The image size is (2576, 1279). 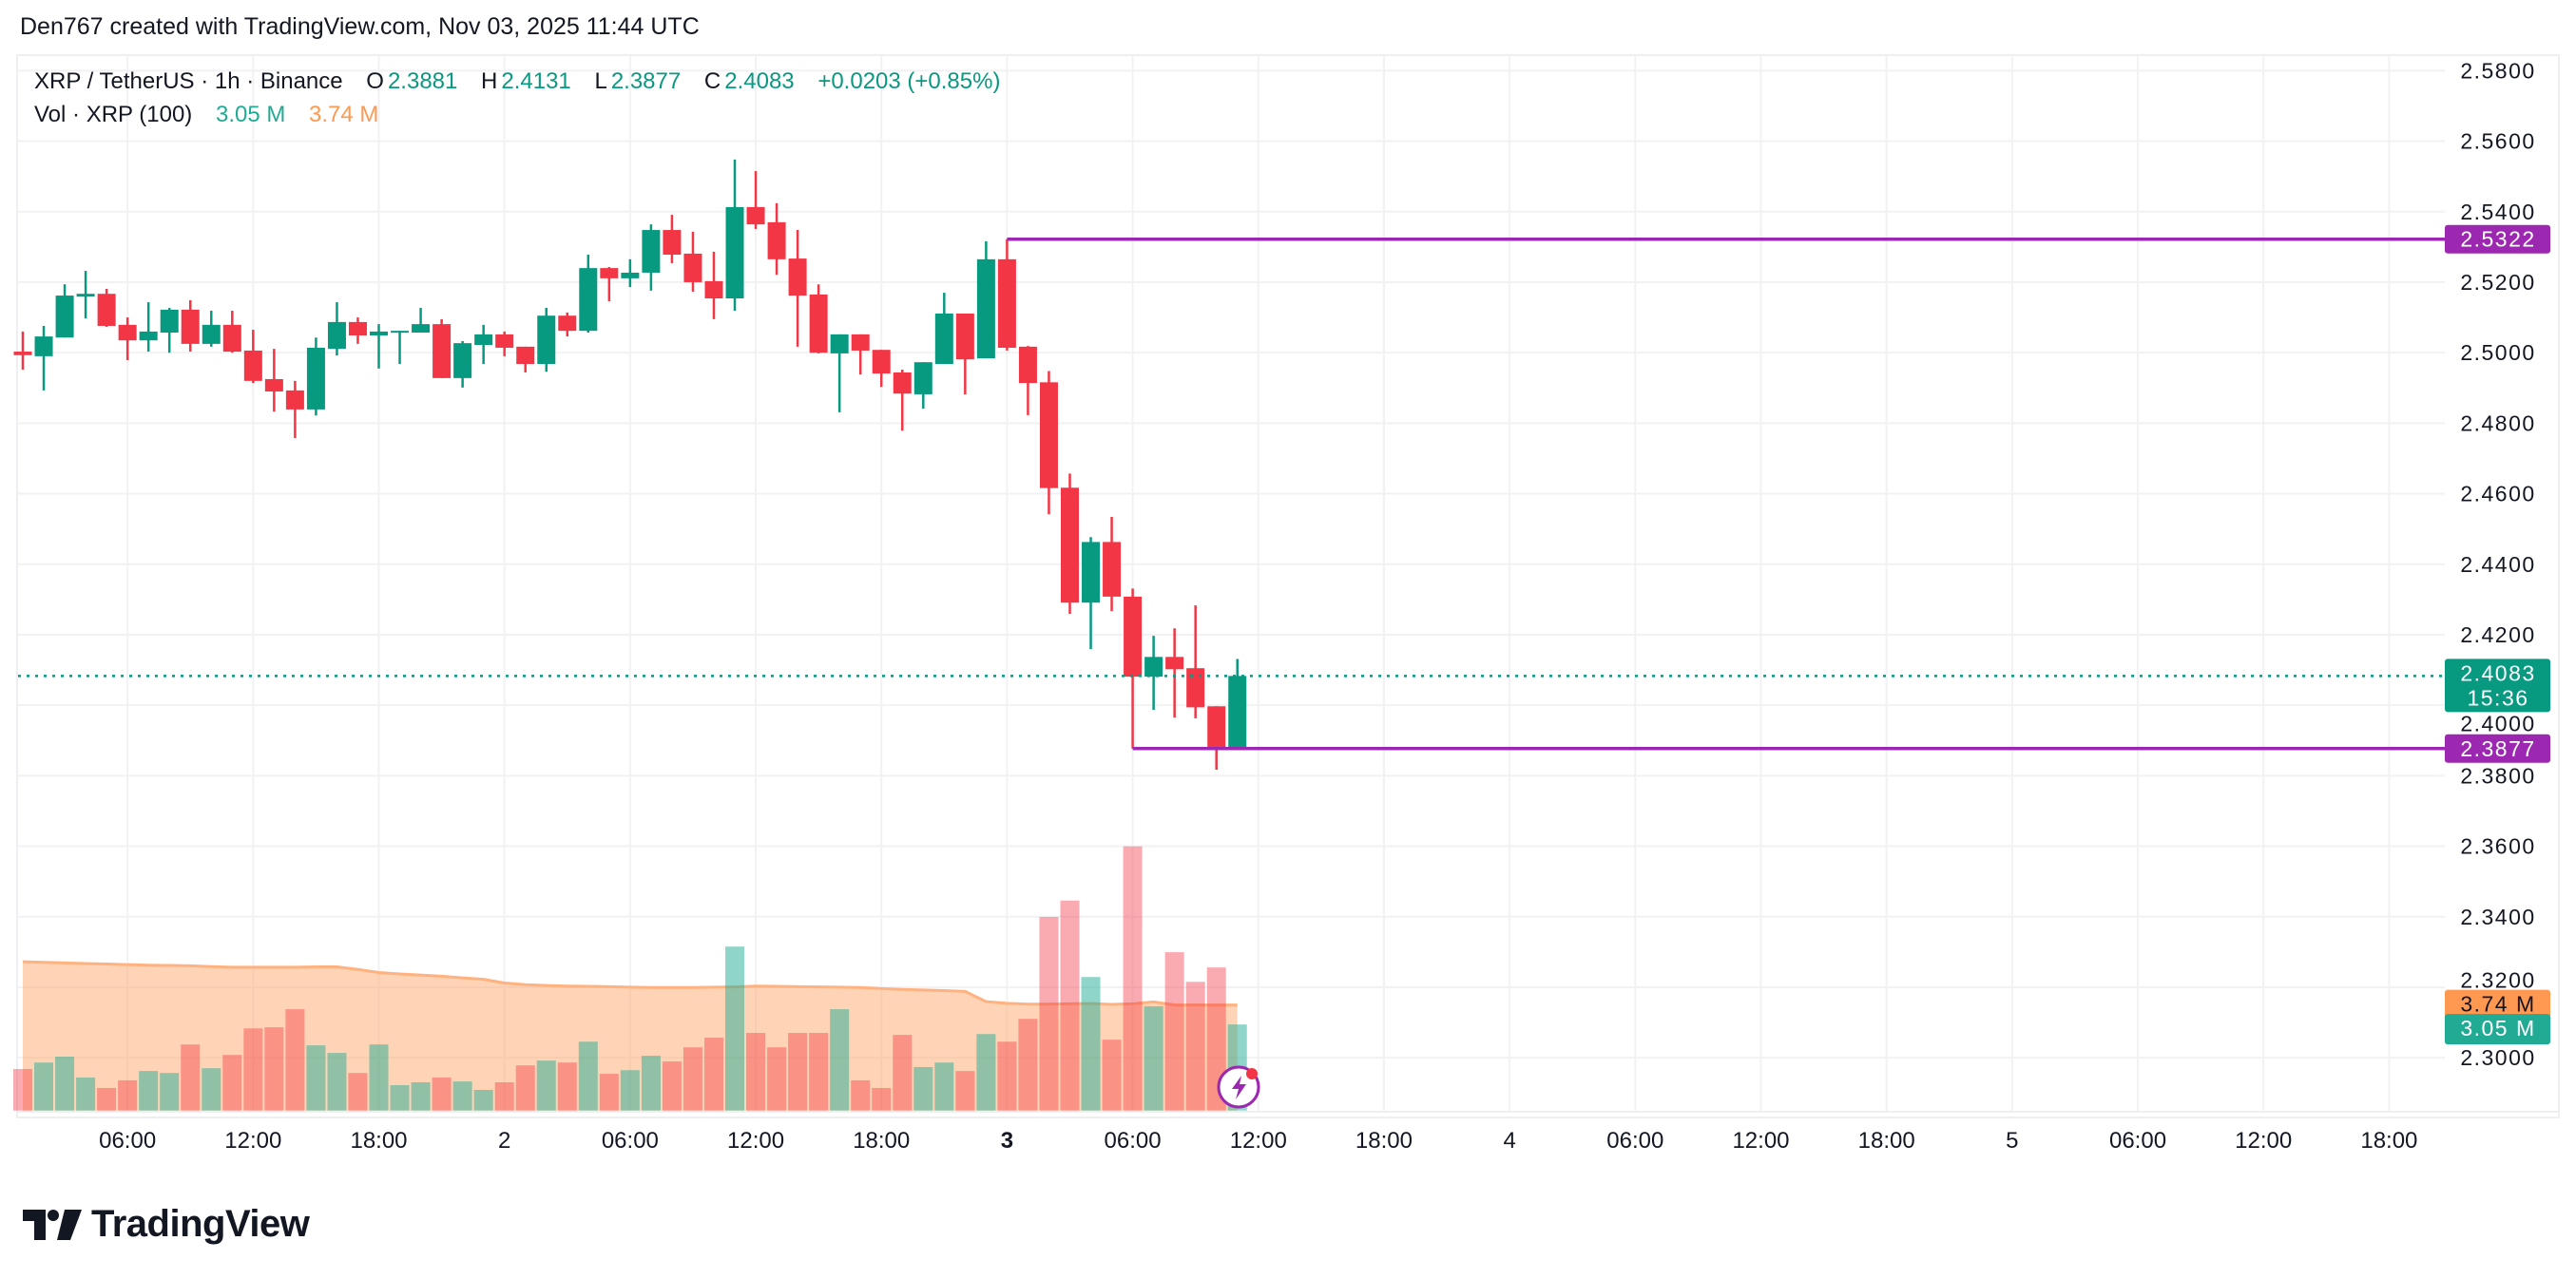 I want to click on low-level-price-label-background, so click(x=2497, y=748).